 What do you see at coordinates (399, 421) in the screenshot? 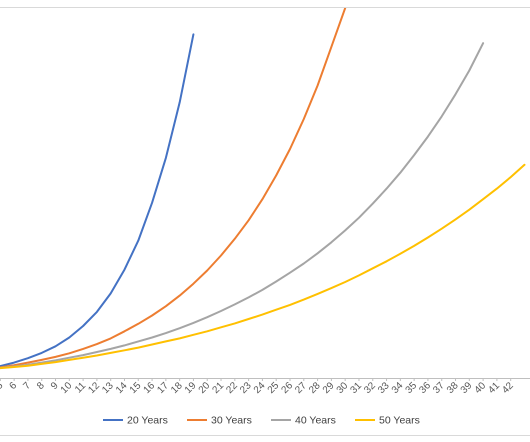
I see `legend-label: 50 Years` at bounding box center [399, 421].